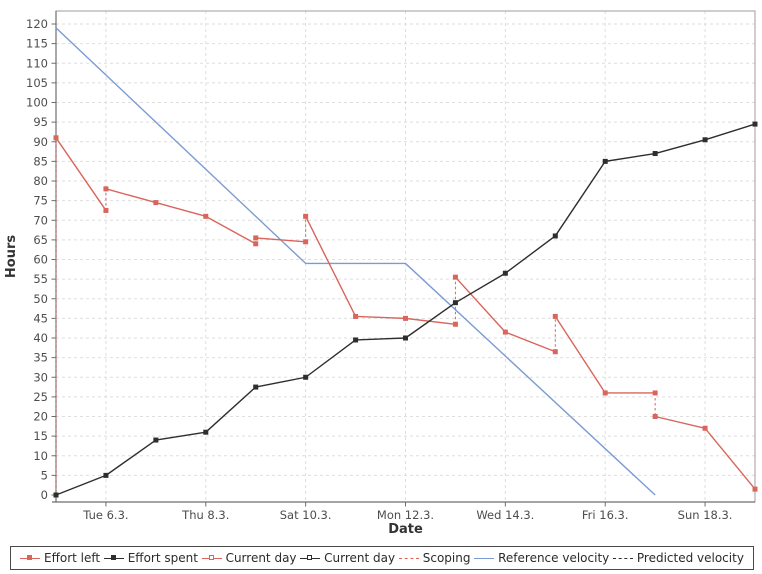 The width and height of the screenshot is (762, 574). What do you see at coordinates (40, 201) in the screenshot?
I see `svg-text: 75` at bounding box center [40, 201].